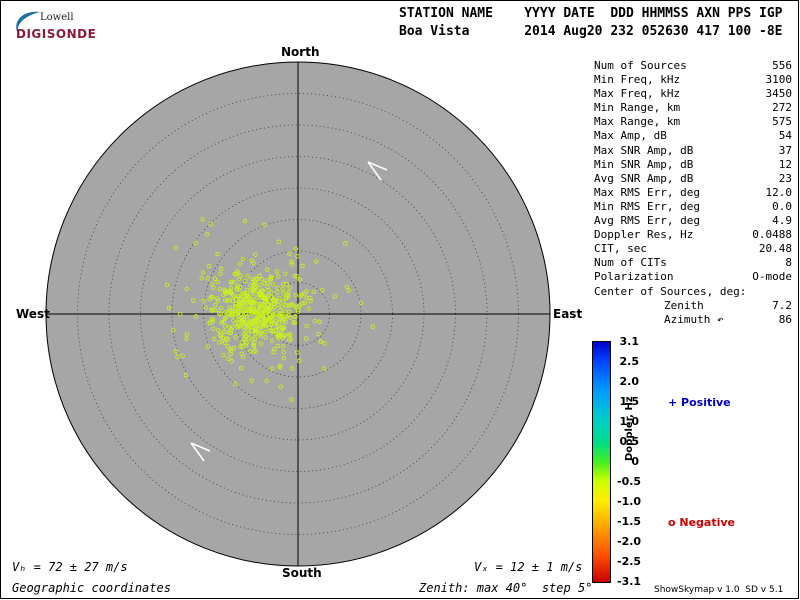 This screenshot has height=600, width=800. What do you see at coordinates (270, 310) in the screenshot?
I see `source-points` at bounding box center [270, 310].